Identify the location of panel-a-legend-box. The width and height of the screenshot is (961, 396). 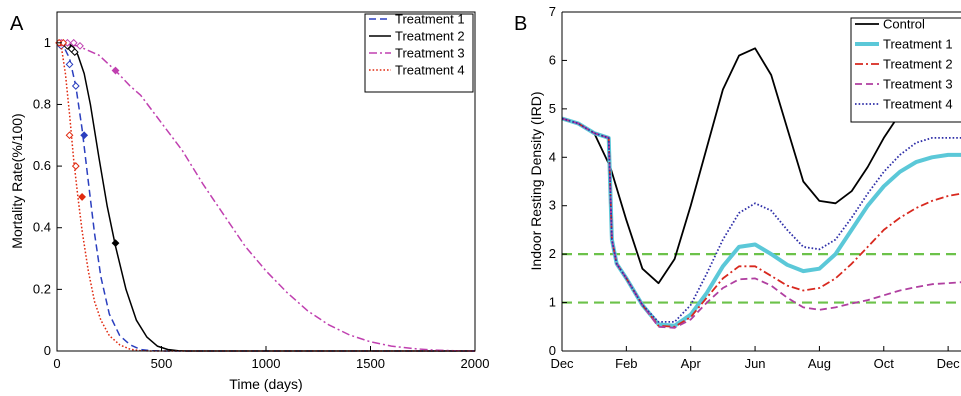
(419, 53).